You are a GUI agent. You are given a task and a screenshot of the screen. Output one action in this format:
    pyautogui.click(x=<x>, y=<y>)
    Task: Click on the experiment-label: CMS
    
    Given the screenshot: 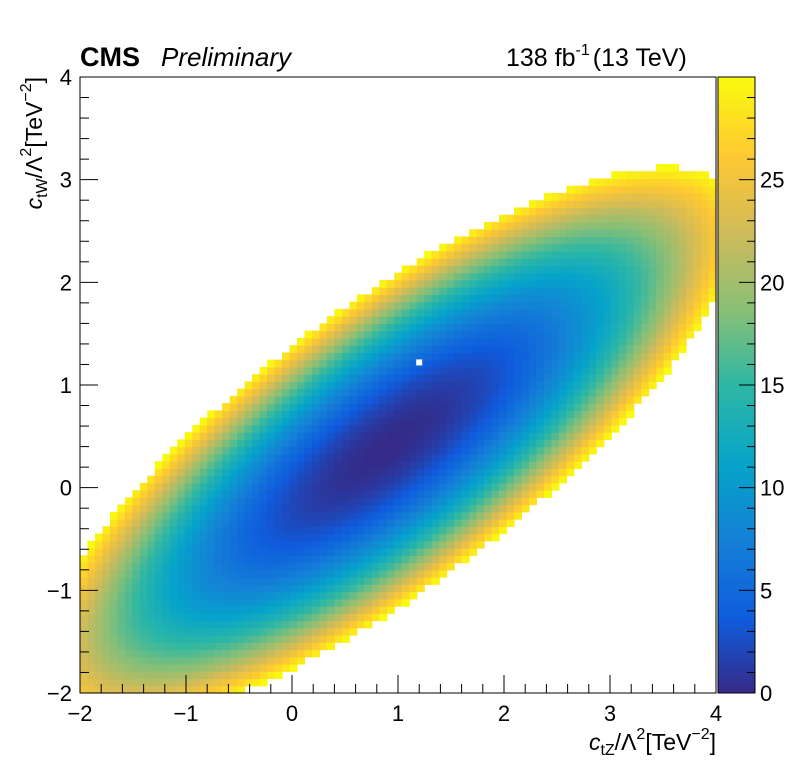 What is the action you would take?
    pyautogui.click(x=110, y=57)
    